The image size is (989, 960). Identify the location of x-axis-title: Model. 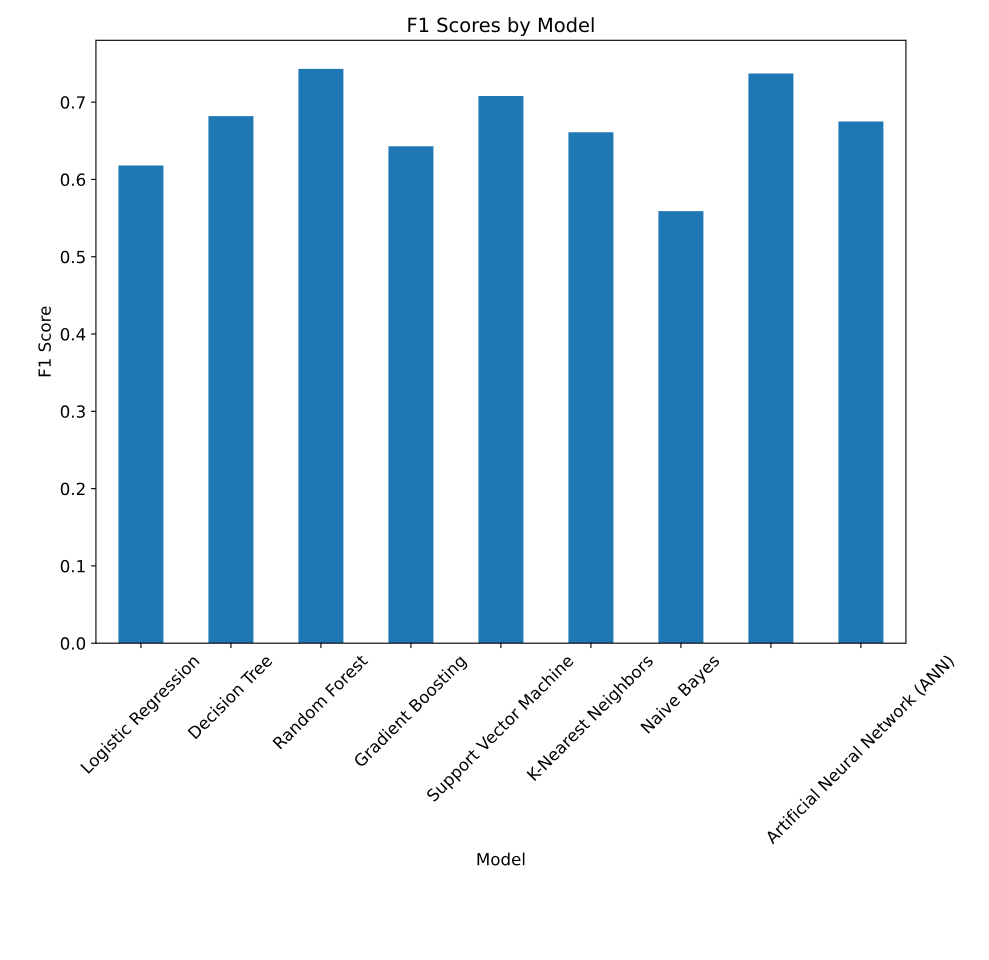
(501, 859).